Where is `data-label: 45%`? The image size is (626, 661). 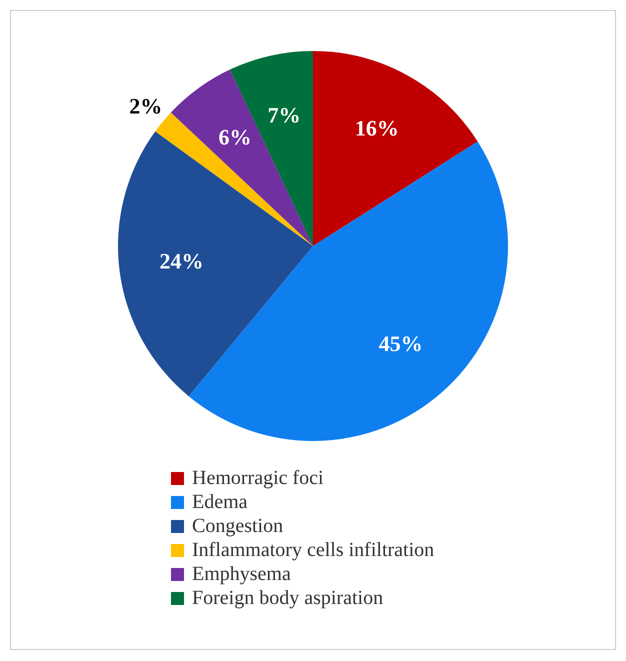 data-label: 45% is located at coordinates (400, 343).